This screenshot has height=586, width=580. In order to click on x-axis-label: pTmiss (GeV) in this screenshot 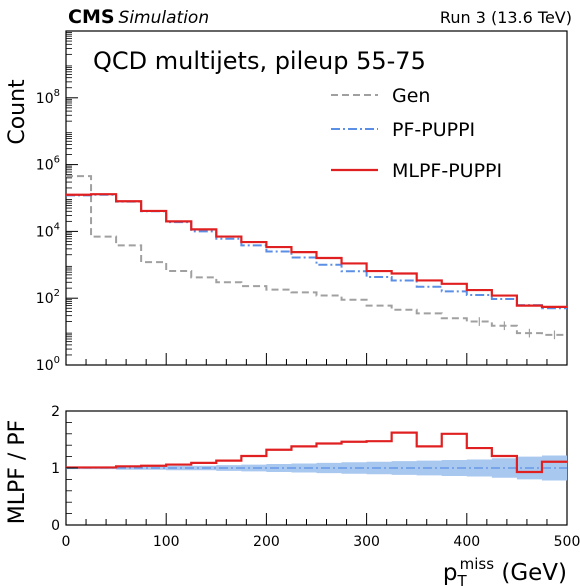, I will do `click(505, 570)`.